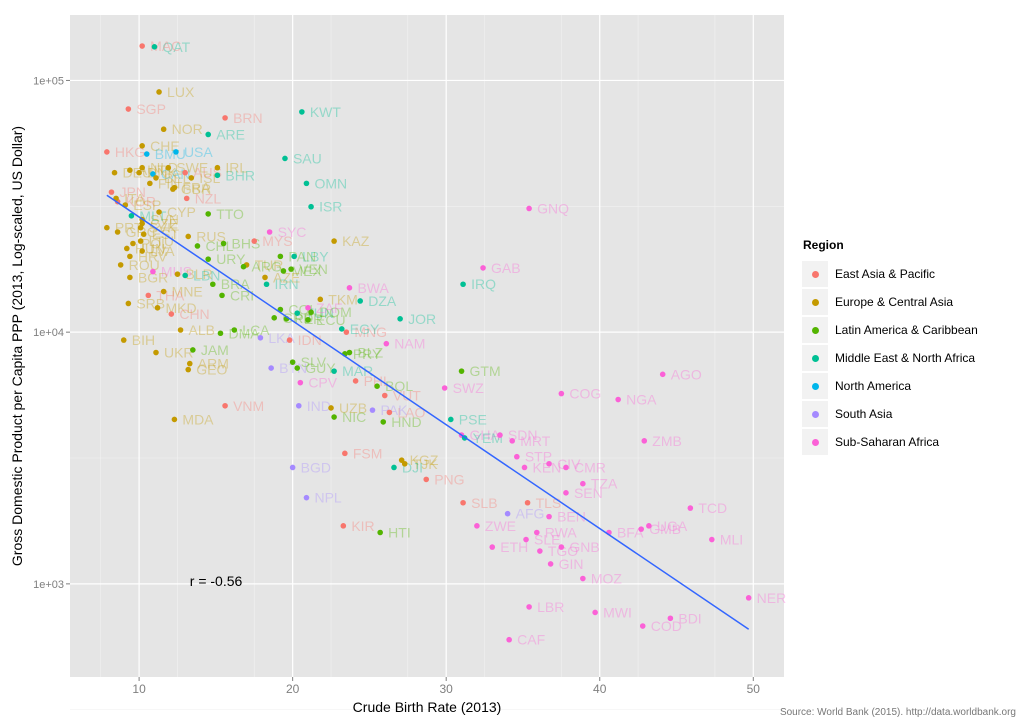 Image resolution: width=1024 pixels, height=724 pixels. I want to click on country-label: KEN, so click(547, 467).